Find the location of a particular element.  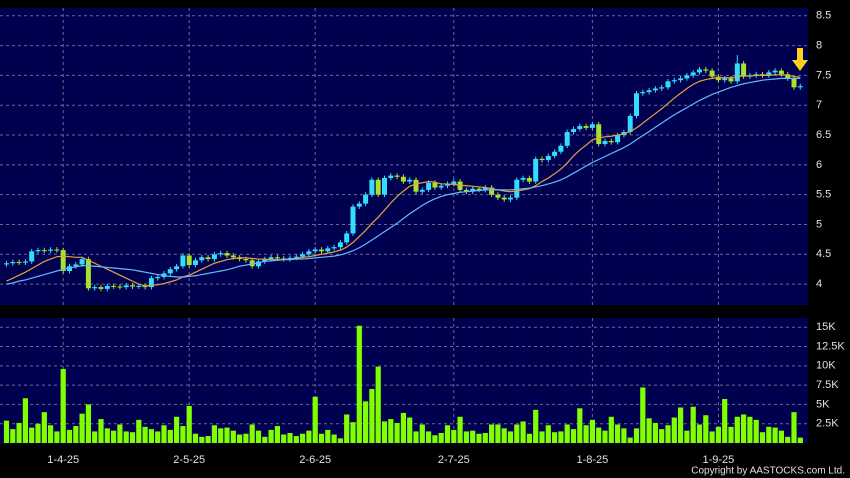

arrow-icon is located at coordinates (800, 59).